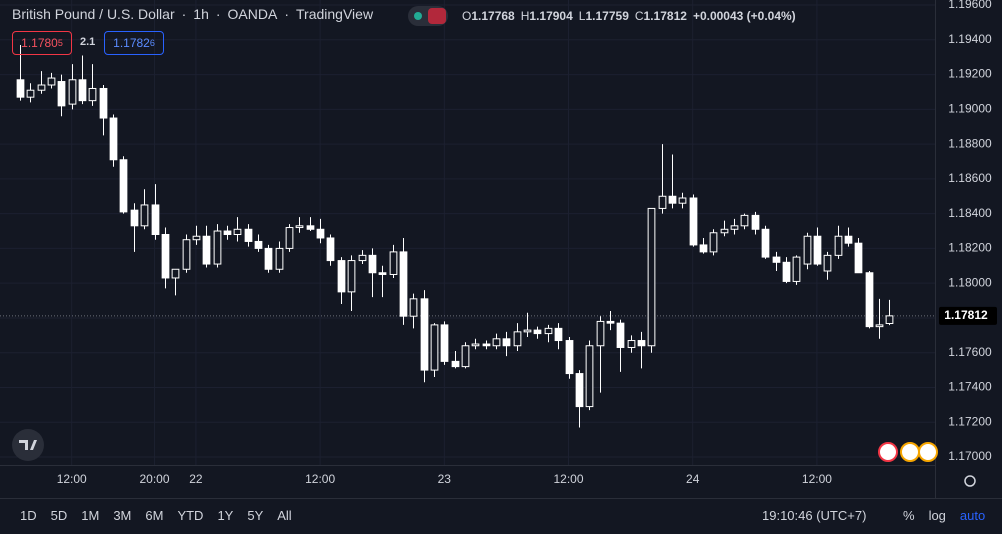 The width and height of the screenshot is (1002, 534). I want to click on event-flags, so click(908, 452).